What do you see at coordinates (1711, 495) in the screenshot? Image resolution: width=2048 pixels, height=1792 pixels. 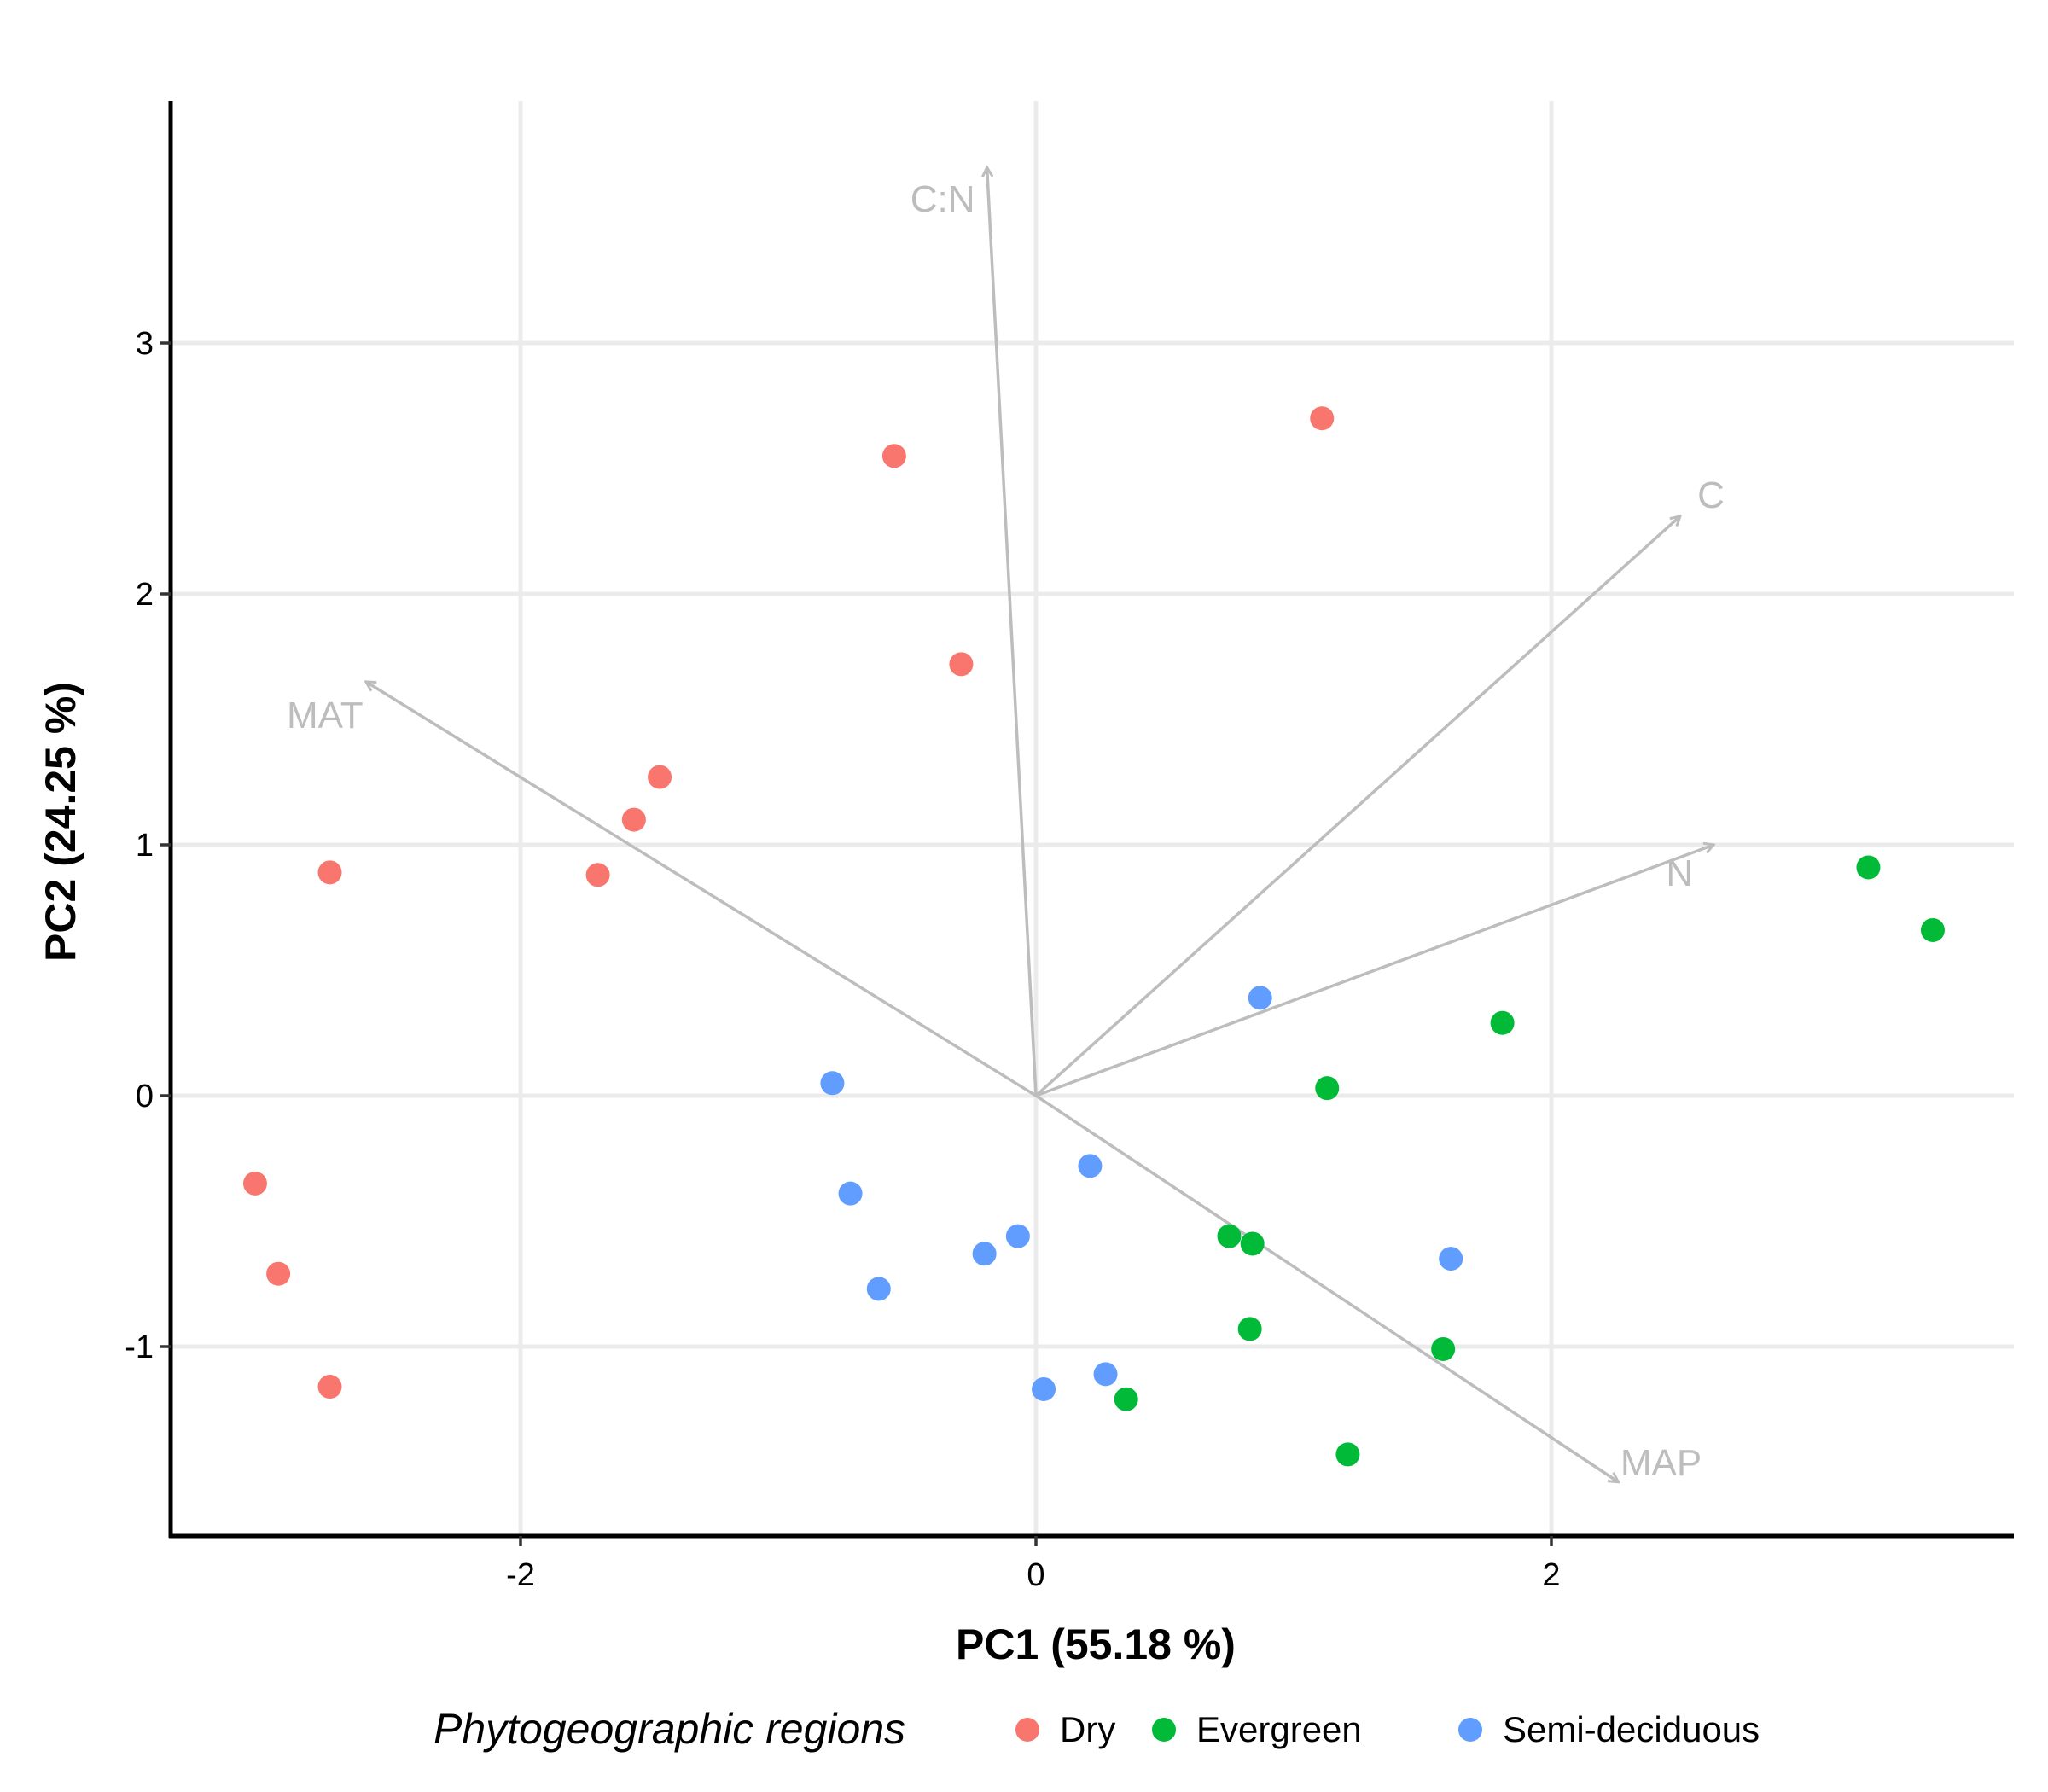 I see `loading-label-c: C` at bounding box center [1711, 495].